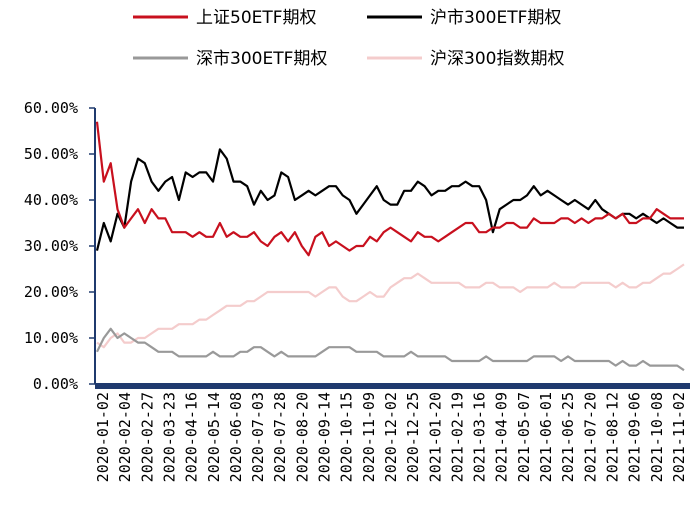 The height and width of the screenshot is (516, 693). Describe the element at coordinates (590, 437) in the screenshot. I see `x-tick-label: 2021-07-20` at that location.